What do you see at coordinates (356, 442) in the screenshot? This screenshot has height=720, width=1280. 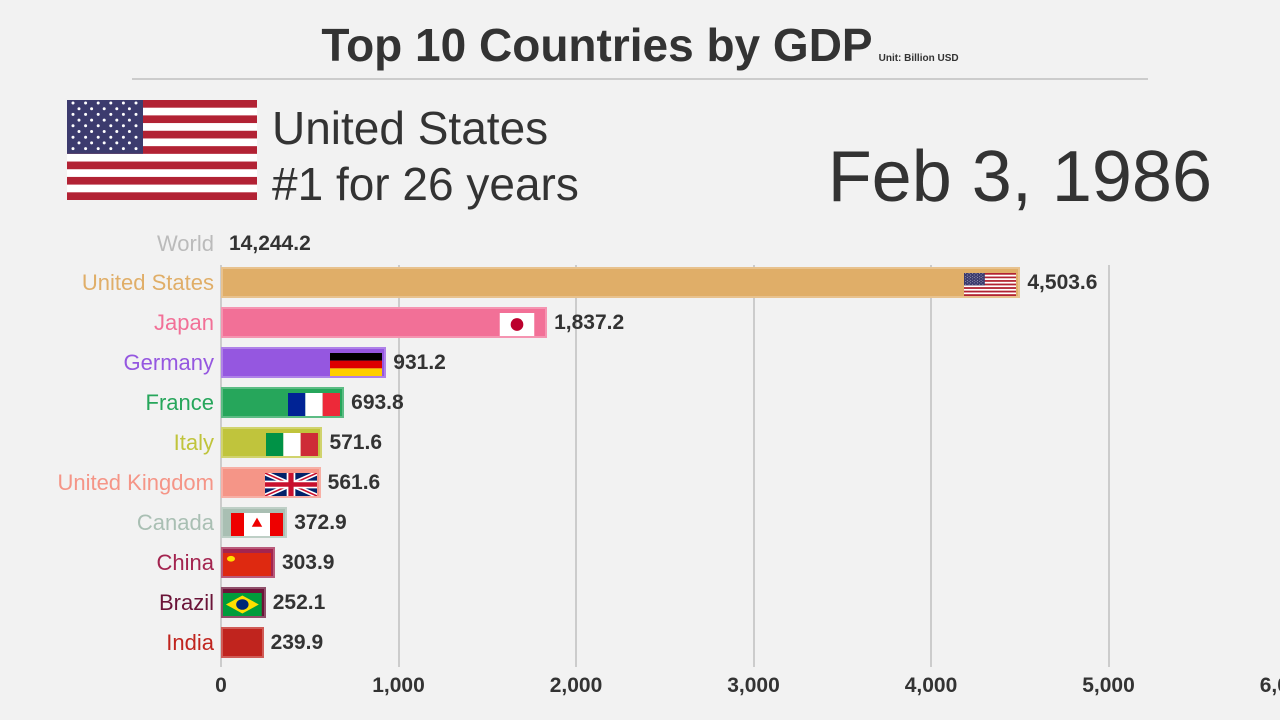 I see `bar-value-label: 571.6` at bounding box center [356, 442].